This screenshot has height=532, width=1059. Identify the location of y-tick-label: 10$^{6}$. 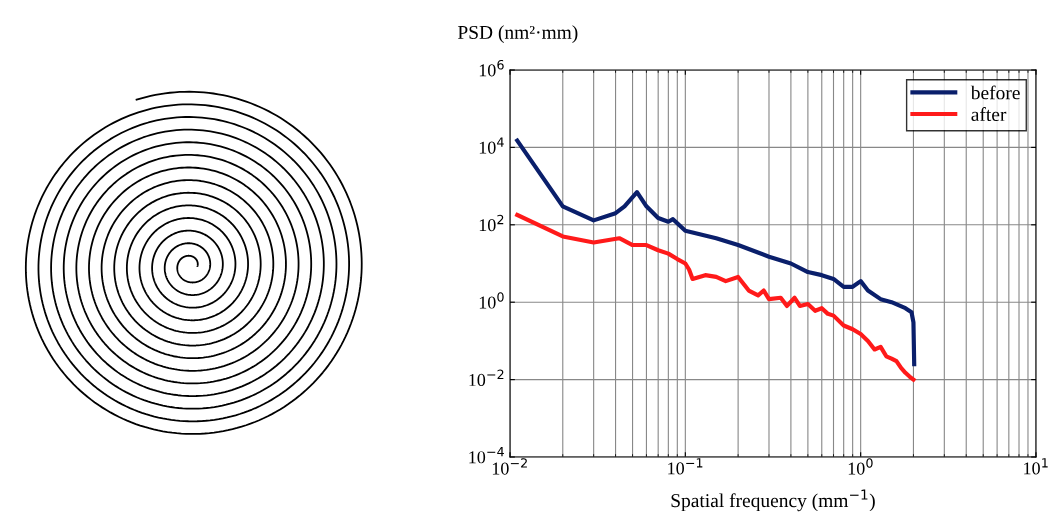
(491, 68).